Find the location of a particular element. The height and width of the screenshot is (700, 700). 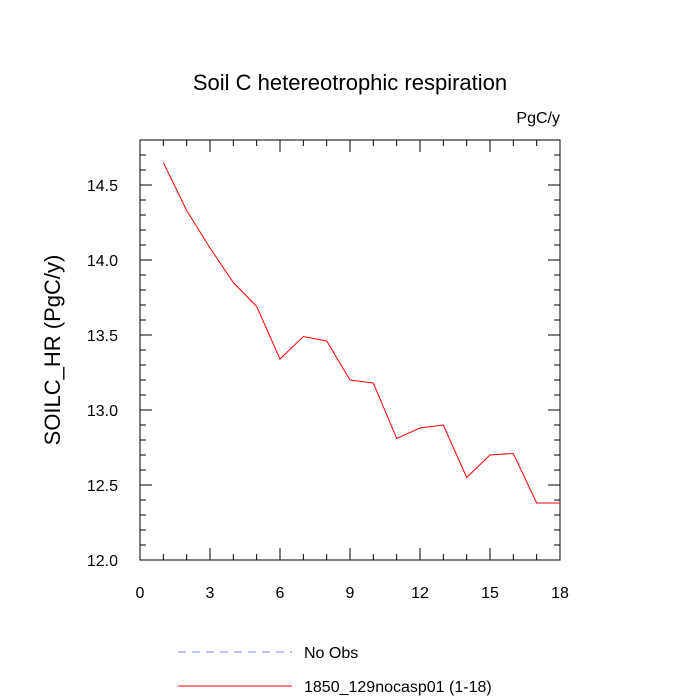

x-tick-label: 18 is located at coordinates (560, 593).